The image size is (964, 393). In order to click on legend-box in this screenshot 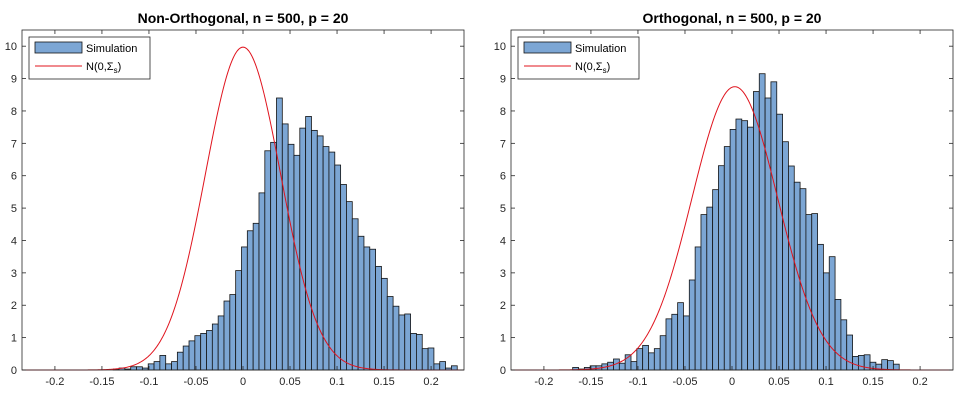, I will do `click(578, 58)`.